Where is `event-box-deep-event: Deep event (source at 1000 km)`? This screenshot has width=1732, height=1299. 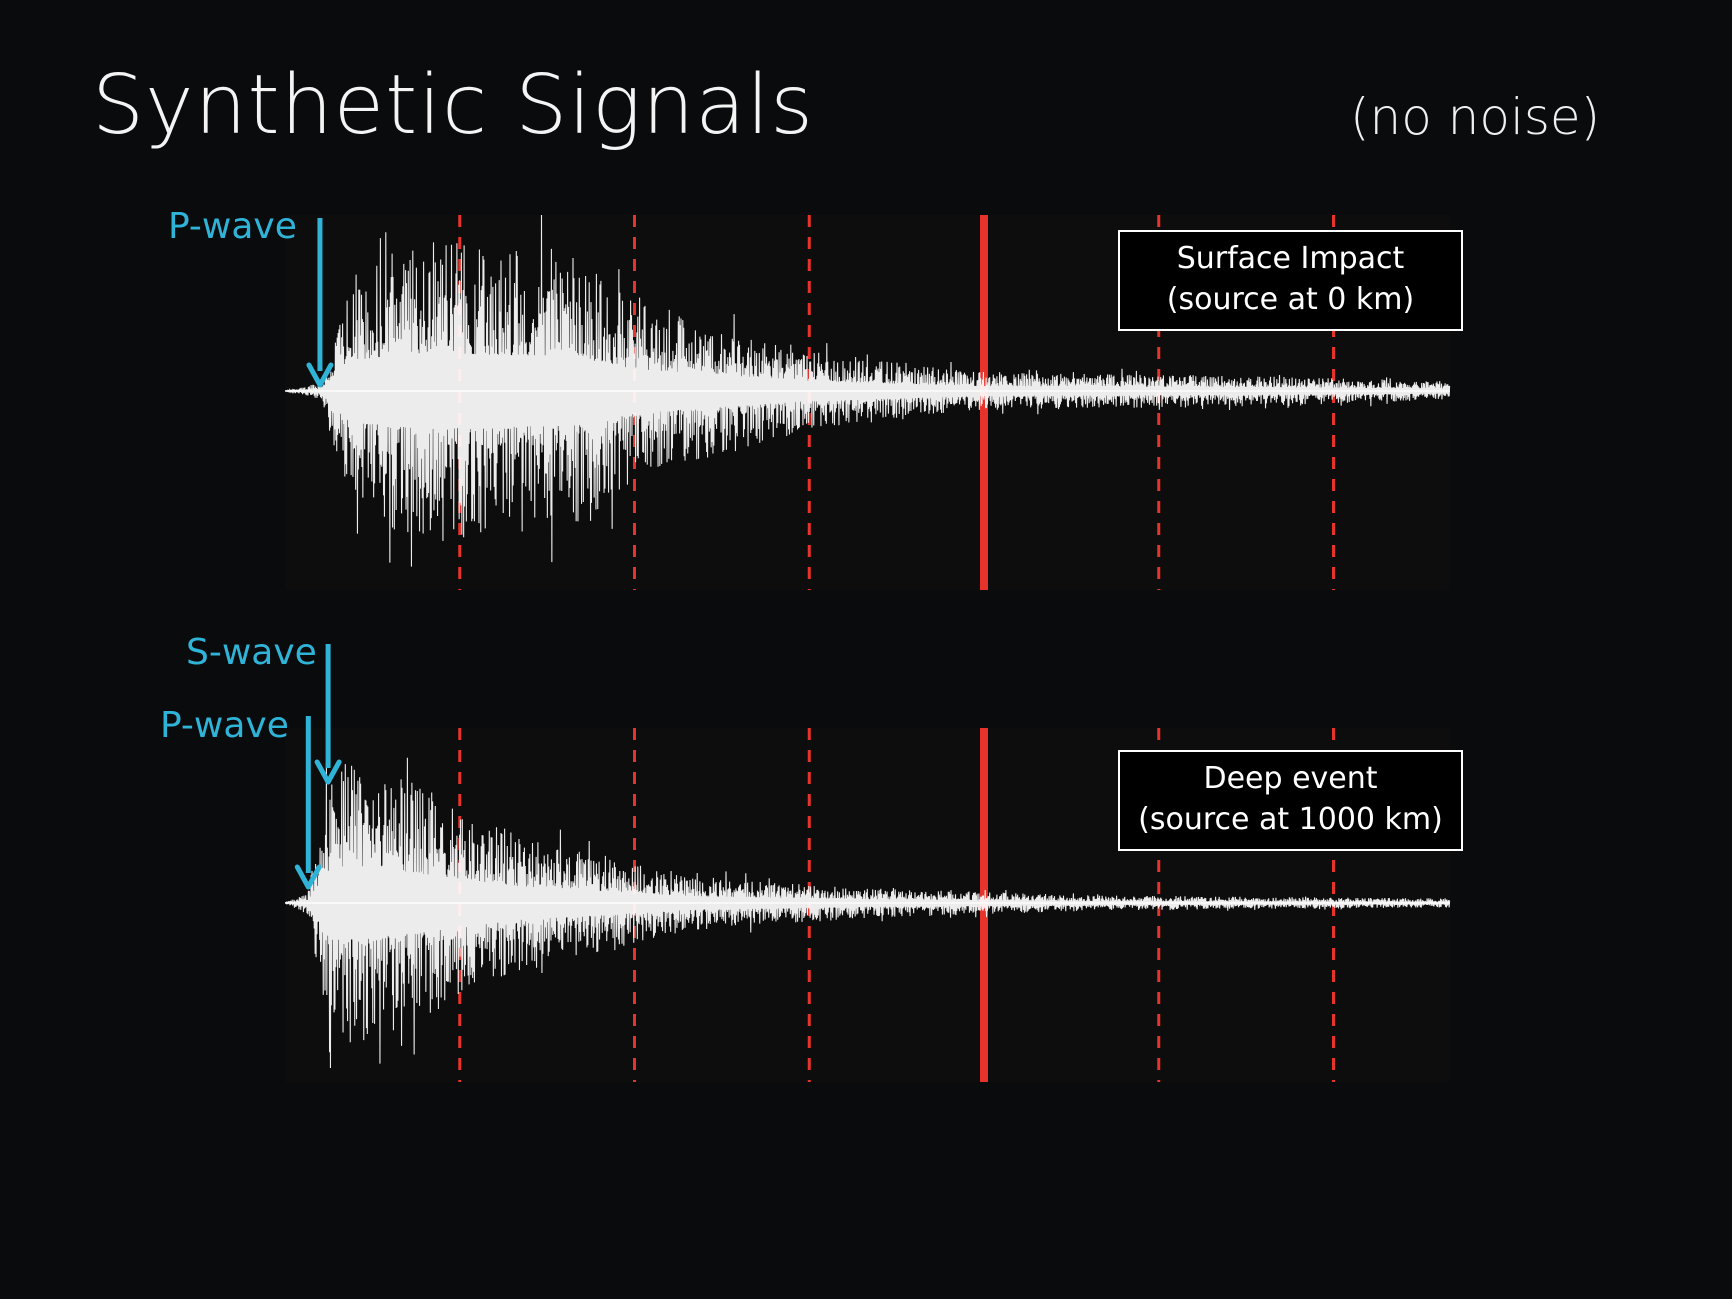
event-box-deep-event: Deep event (source at 1000 km) is located at coordinates (1290, 800).